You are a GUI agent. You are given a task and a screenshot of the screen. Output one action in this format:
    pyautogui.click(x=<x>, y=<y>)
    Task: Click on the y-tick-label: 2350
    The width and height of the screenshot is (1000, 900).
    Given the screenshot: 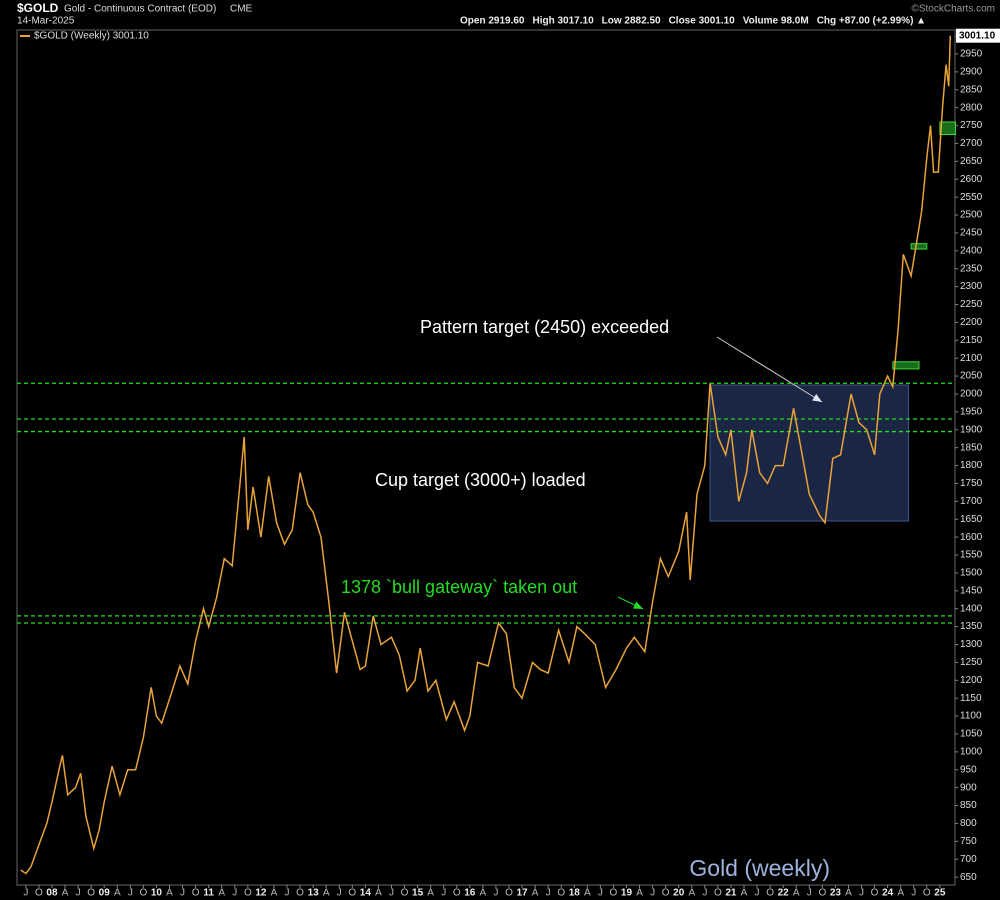 What is the action you would take?
    pyautogui.click(x=971, y=268)
    